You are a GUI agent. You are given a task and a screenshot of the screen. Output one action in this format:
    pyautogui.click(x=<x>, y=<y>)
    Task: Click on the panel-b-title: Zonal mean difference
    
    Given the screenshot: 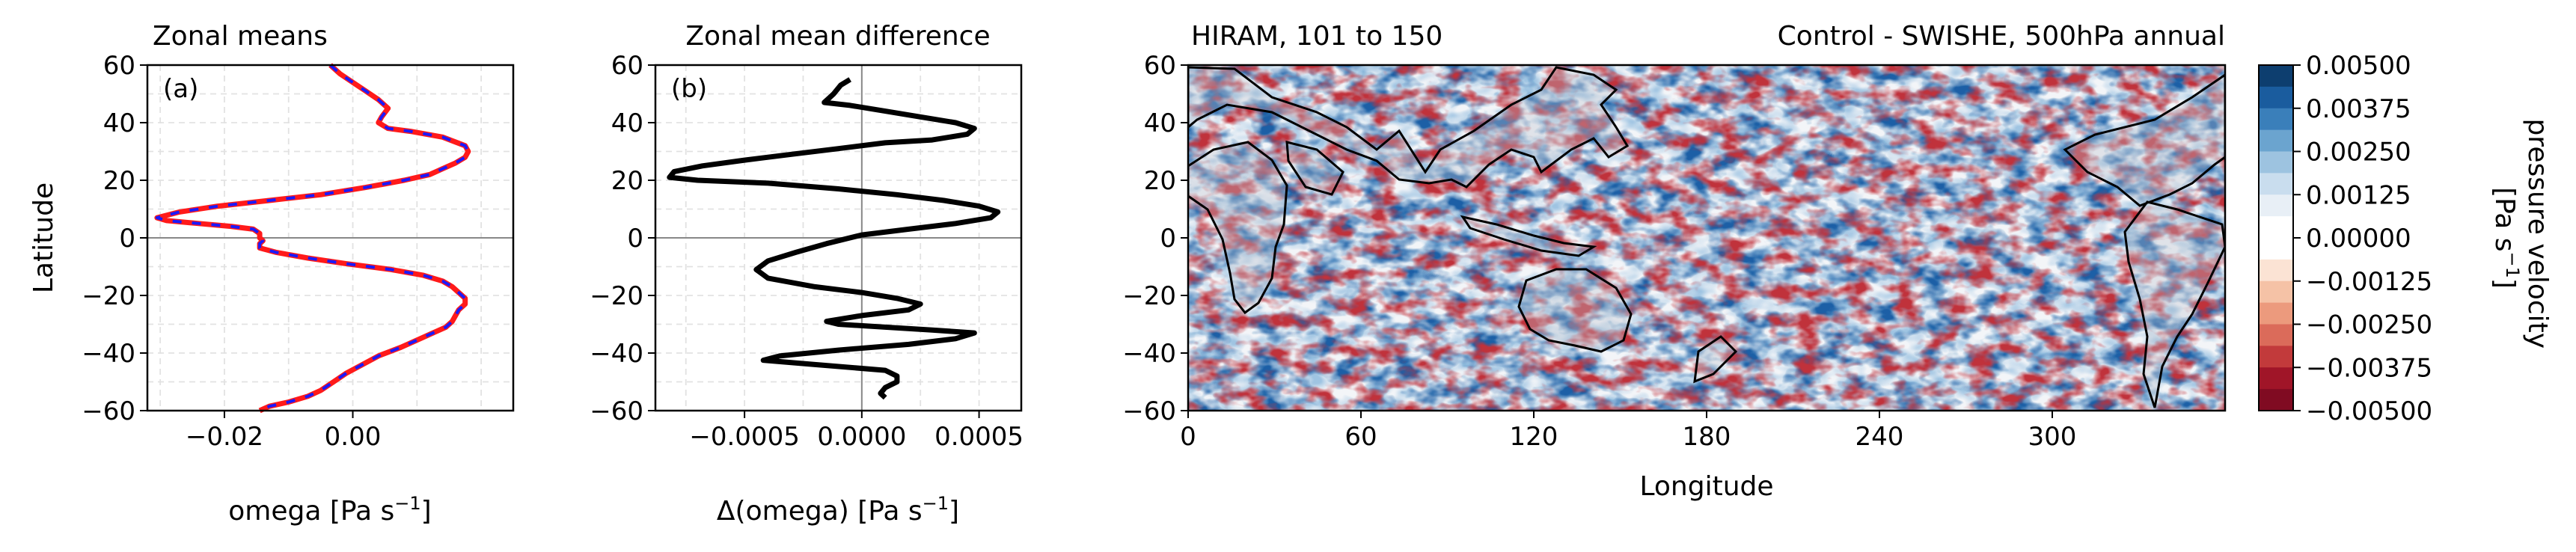 What is the action you would take?
    pyautogui.click(x=838, y=36)
    